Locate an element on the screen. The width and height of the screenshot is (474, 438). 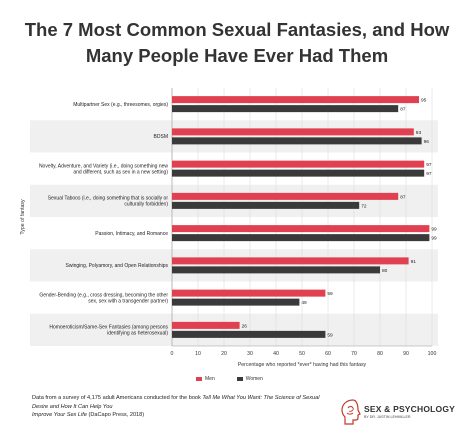
x-tick-label: 50 is located at coordinates (302, 354).